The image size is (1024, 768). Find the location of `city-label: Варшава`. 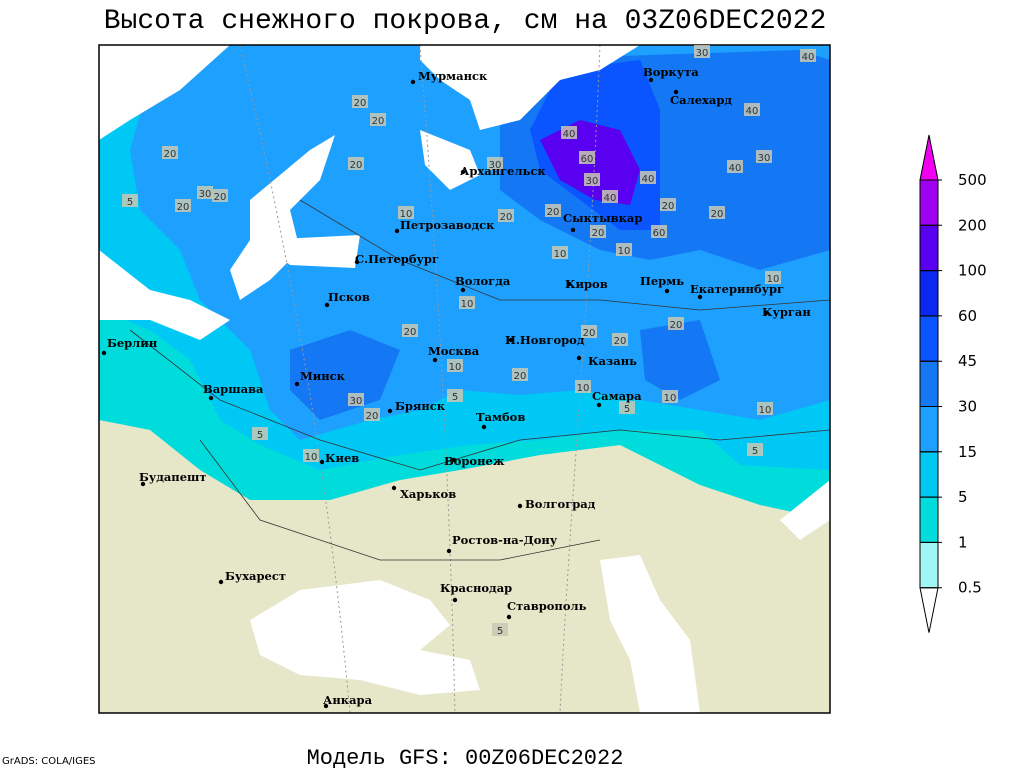

city-label: Варшава is located at coordinates (233, 389).